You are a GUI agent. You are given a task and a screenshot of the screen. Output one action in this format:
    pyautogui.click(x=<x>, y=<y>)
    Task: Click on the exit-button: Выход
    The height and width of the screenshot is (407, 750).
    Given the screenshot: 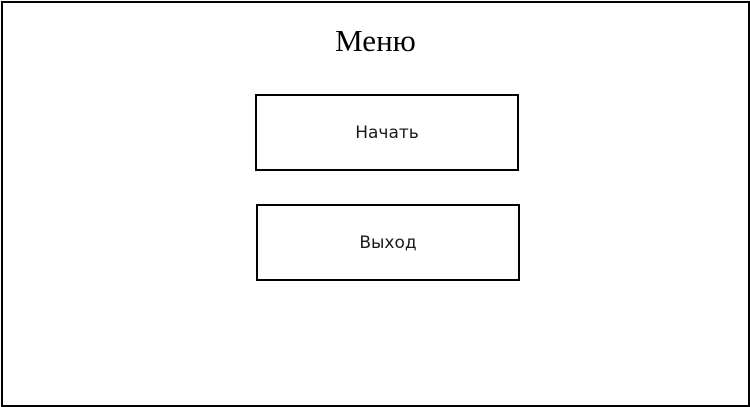 What is the action you would take?
    pyautogui.click(x=388, y=242)
    